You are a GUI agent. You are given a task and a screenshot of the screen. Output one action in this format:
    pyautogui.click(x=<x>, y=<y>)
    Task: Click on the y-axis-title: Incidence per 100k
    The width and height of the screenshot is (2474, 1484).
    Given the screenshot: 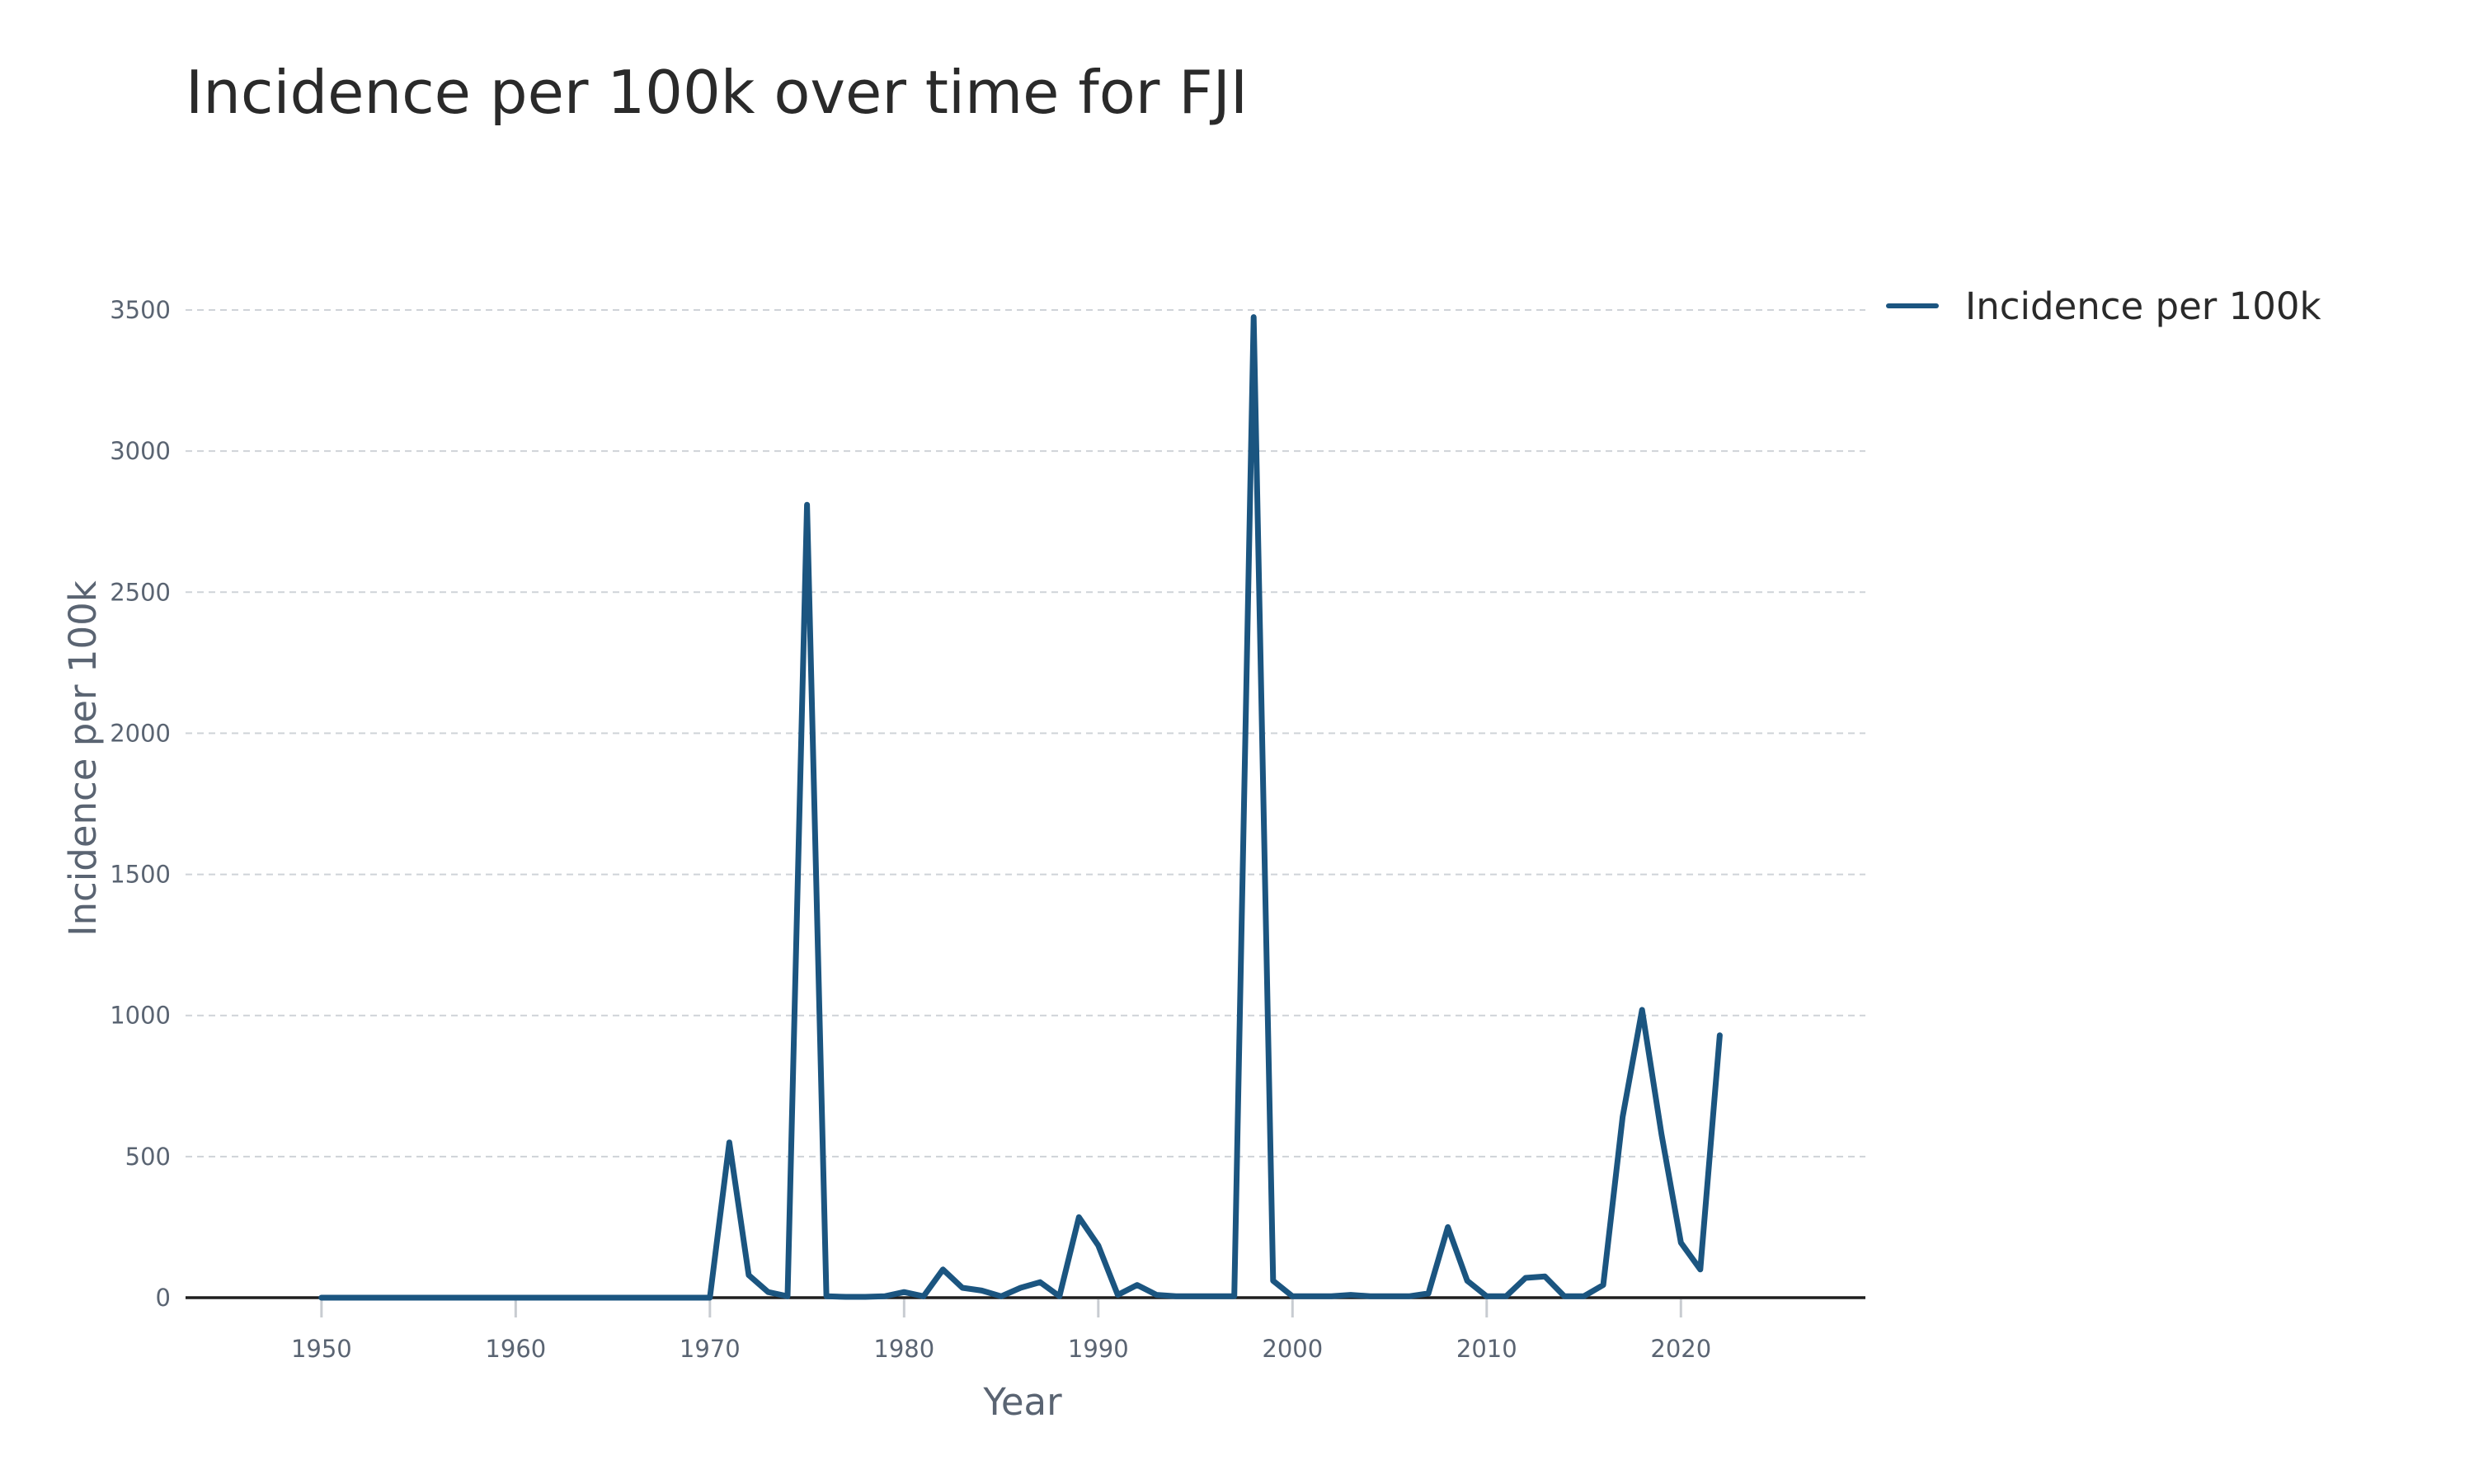 What is the action you would take?
    pyautogui.click(x=83, y=758)
    